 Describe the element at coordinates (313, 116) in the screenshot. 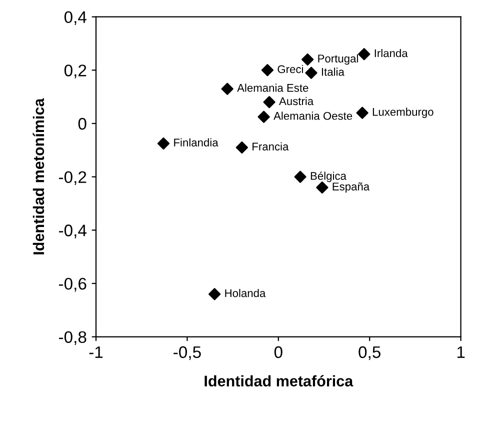

I see `annotation: Alemania Oeste` at that location.